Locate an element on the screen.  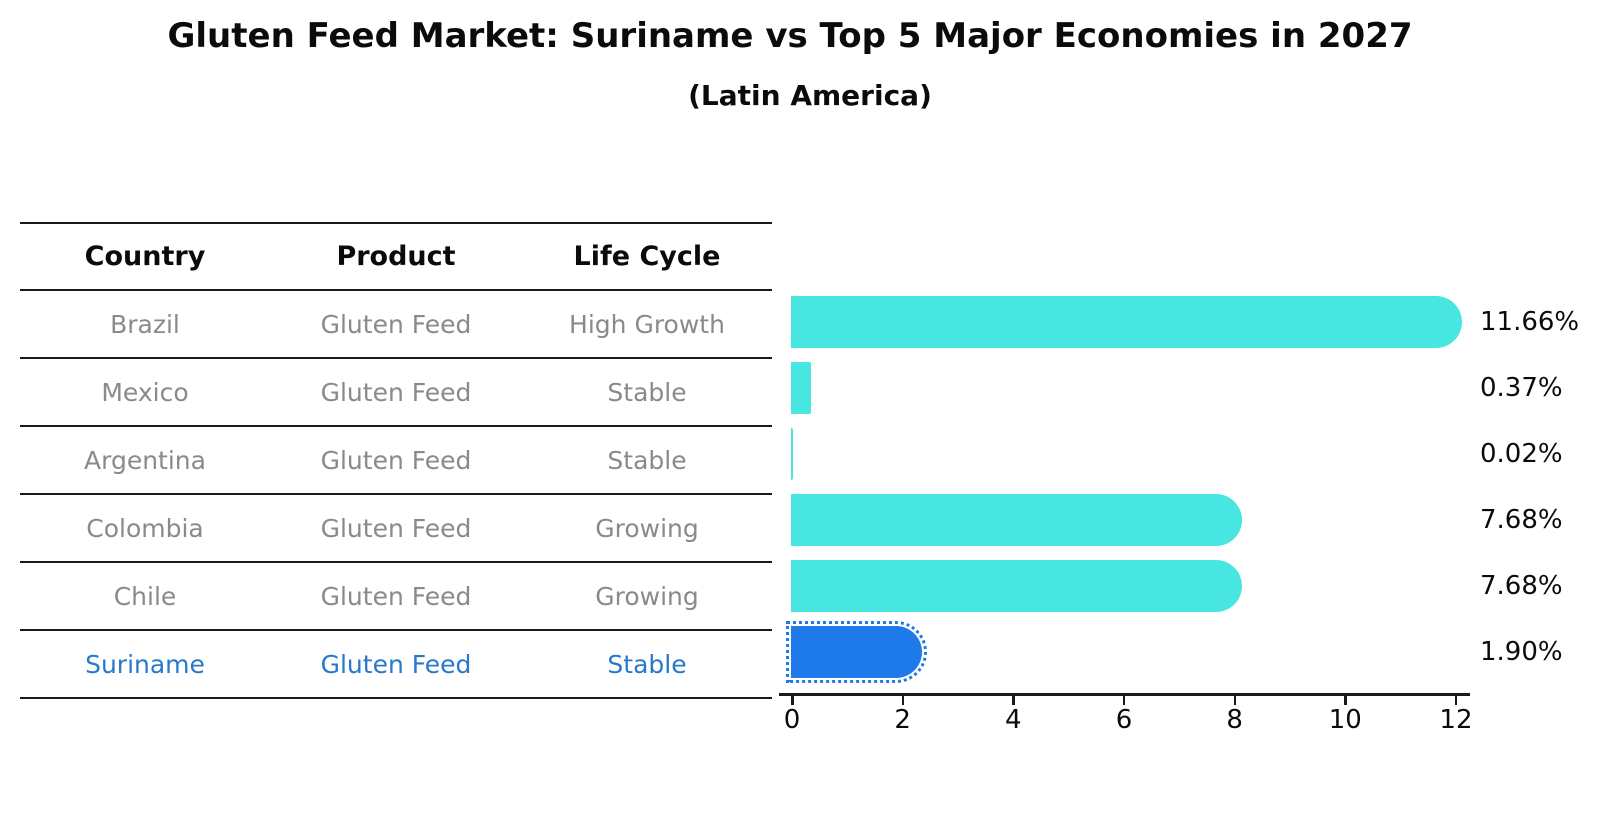
x-tick-label: 4 is located at coordinates (1013, 720).